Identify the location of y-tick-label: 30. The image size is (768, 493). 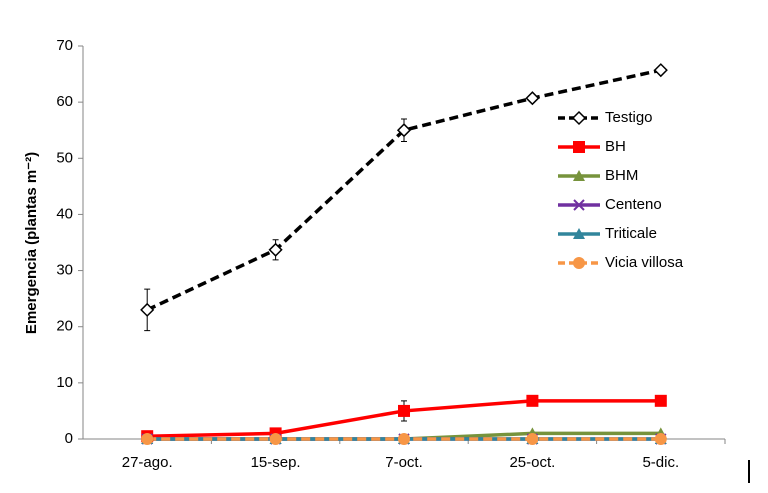
(64, 270).